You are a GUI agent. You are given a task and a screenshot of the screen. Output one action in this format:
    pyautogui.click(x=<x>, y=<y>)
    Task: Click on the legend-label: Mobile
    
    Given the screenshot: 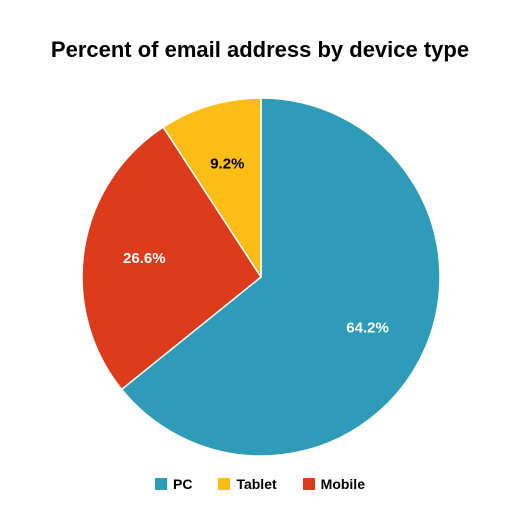 What is the action you would take?
    pyautogui.click(x=342, y=484)
    